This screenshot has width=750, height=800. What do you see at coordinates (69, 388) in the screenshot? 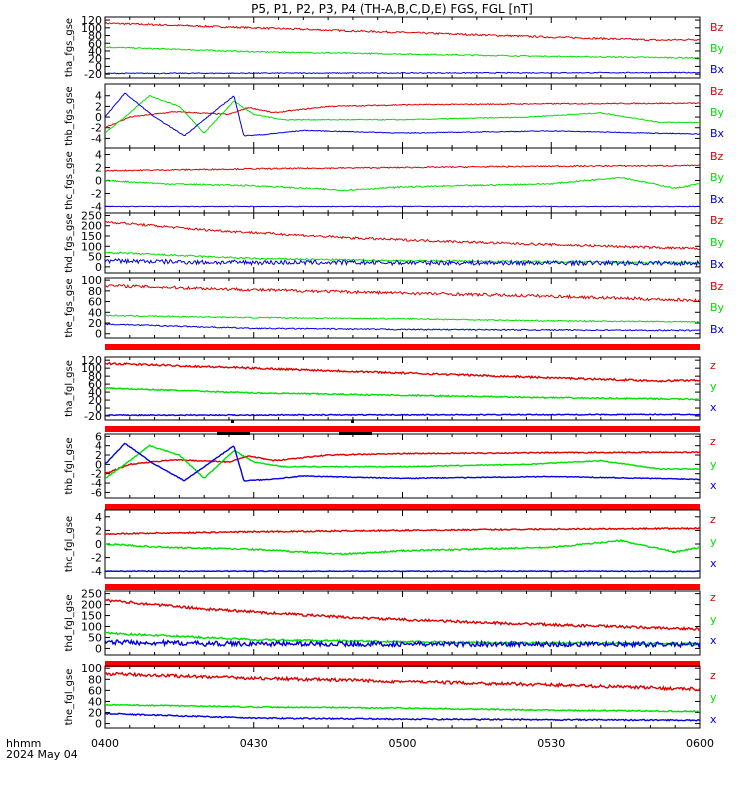
I see `y-axis-label: tha_fgl_gse` at bounding box center [69, 388].